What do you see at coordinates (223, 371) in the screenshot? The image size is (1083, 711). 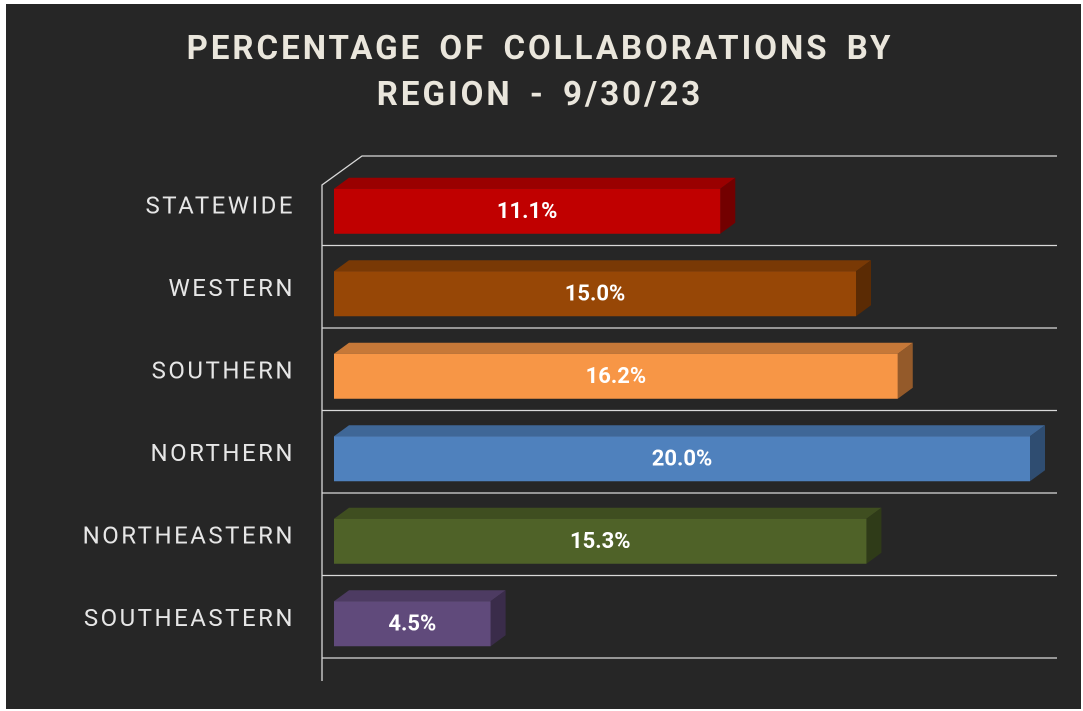 I see `category-label: SOUTHERN` at bounding box center [223, 371].